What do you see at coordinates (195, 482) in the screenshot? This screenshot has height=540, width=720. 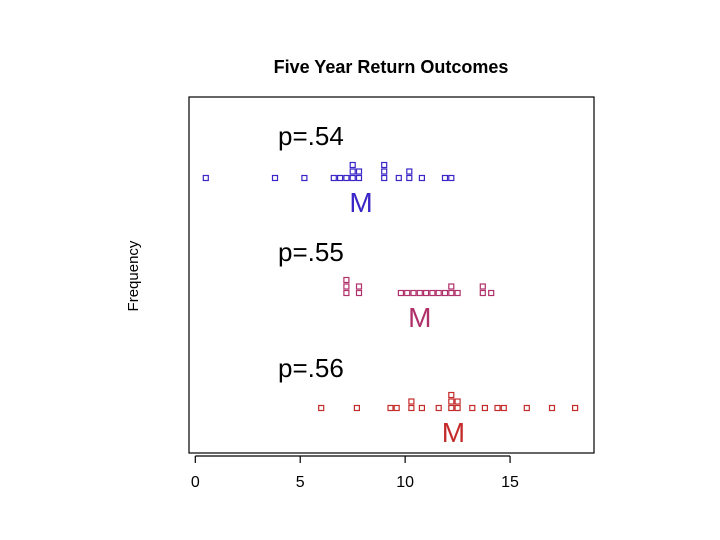 I see `x-tick-label: 0` at bounding box center [195, 482].